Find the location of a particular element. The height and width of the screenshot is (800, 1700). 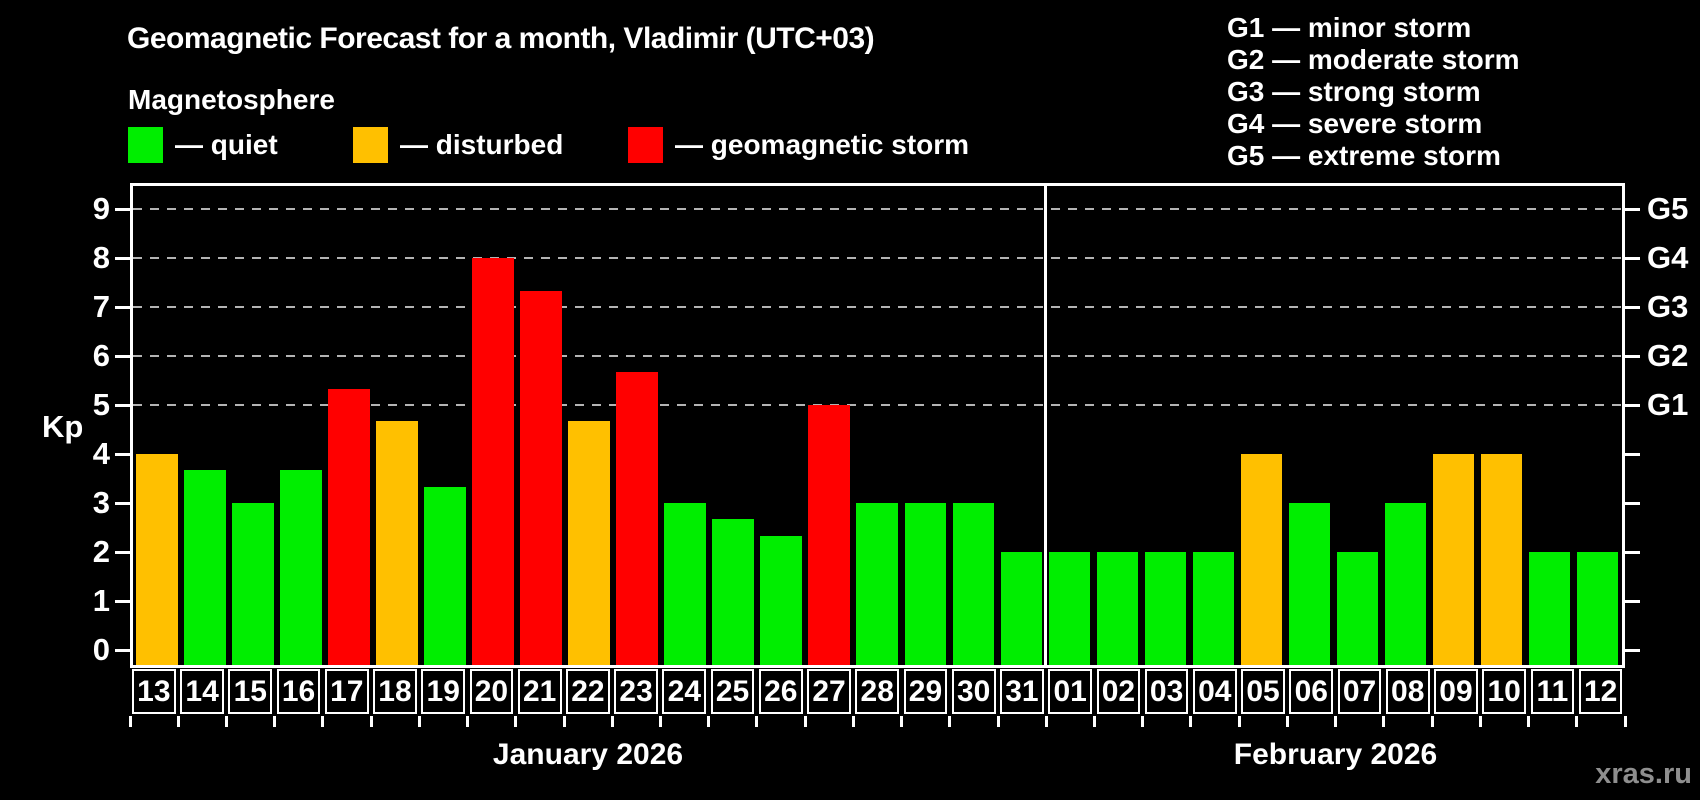

day-label-27: 27 is located at coordinates (829, 691).